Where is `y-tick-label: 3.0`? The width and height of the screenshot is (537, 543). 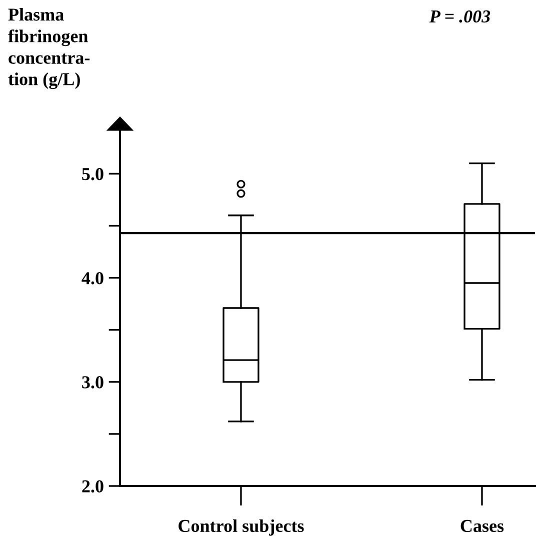 y-tick-label: 3.0 is located at coordinates (93, 382).